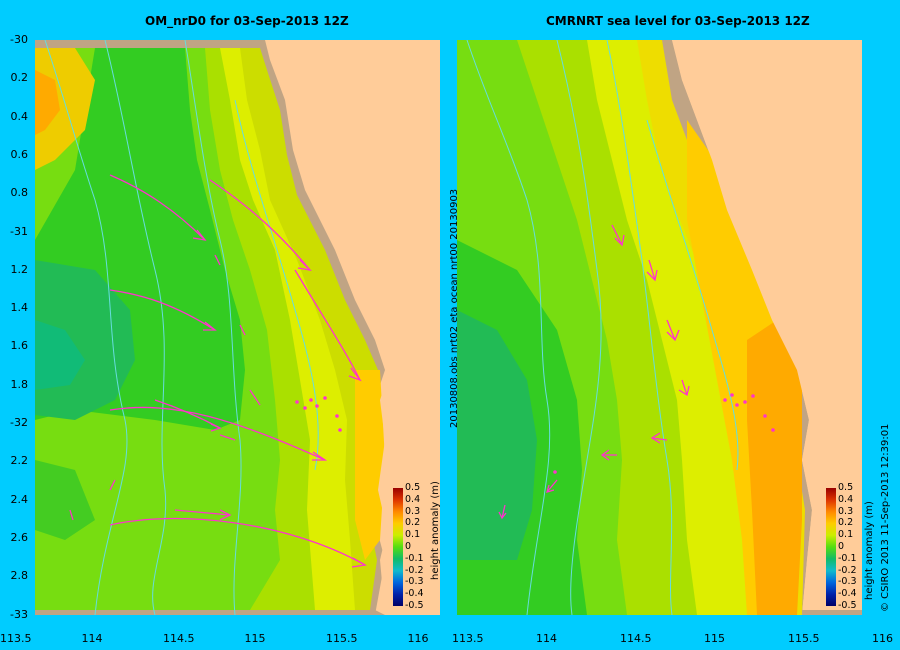 The width and height of the screenshot is (900, 650). What do you see at coordinates (678, 21) in the screenshot?
I see `right-panel-title: CMRNRT sea level for 03-Sep-2013 12Z` at bounding box center [678, 21].